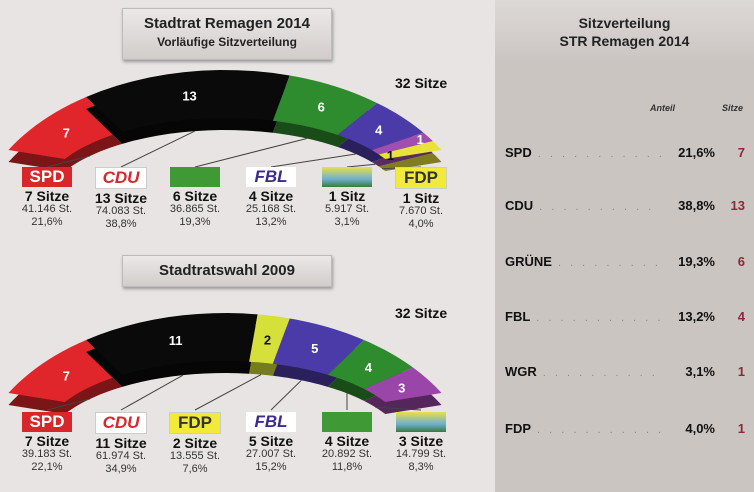  I want to click on percent-label: 38,8%, so click(121, 224).